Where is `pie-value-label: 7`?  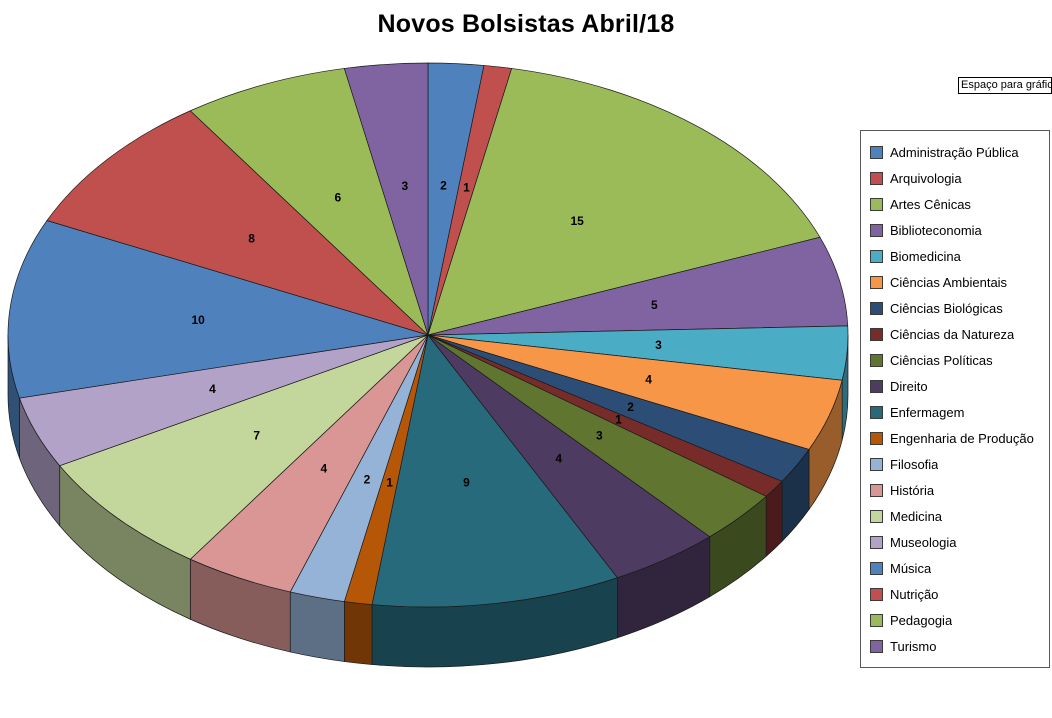
pie-value-label: 7 is located at coordinates (256, 435).